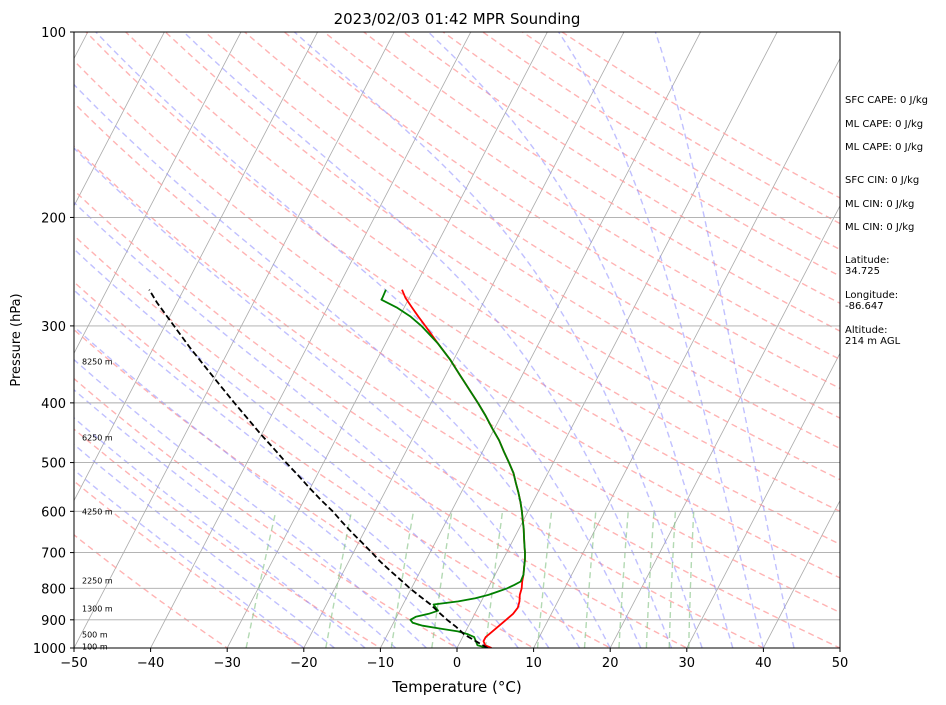 The image size is (946, 705). I want to click on y-axis-label: Pressure (hPa), so click(16, 339).